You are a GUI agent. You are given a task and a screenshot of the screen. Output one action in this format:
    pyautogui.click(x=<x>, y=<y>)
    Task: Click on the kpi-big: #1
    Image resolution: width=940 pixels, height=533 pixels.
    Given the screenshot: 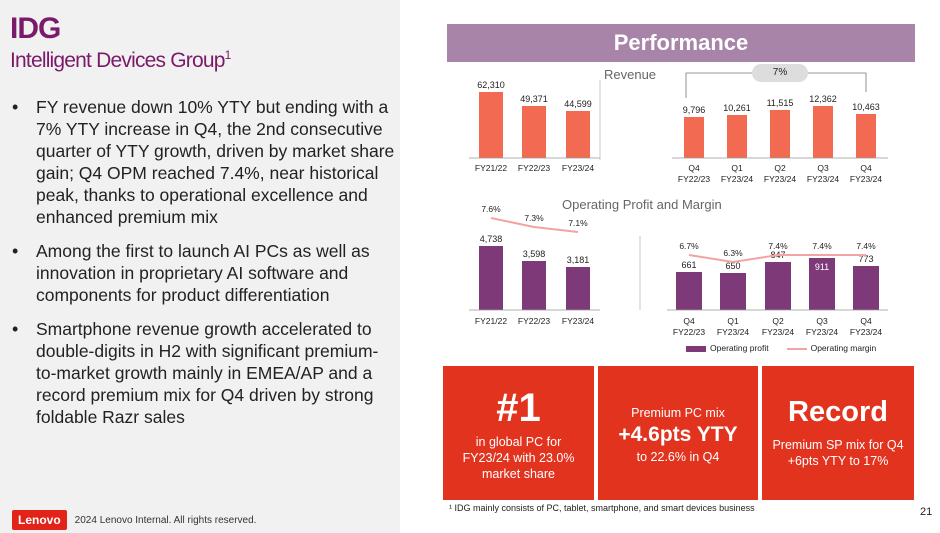 What is the action you would take?
    pyautogui.click(x=518, y=408)
    